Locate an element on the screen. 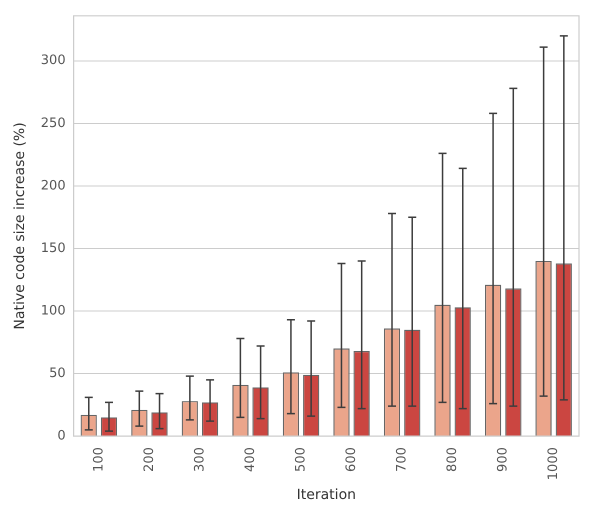 This screenshot has width=589, height=512. y-tick-label: 300 is located at coordinates (53, 60).